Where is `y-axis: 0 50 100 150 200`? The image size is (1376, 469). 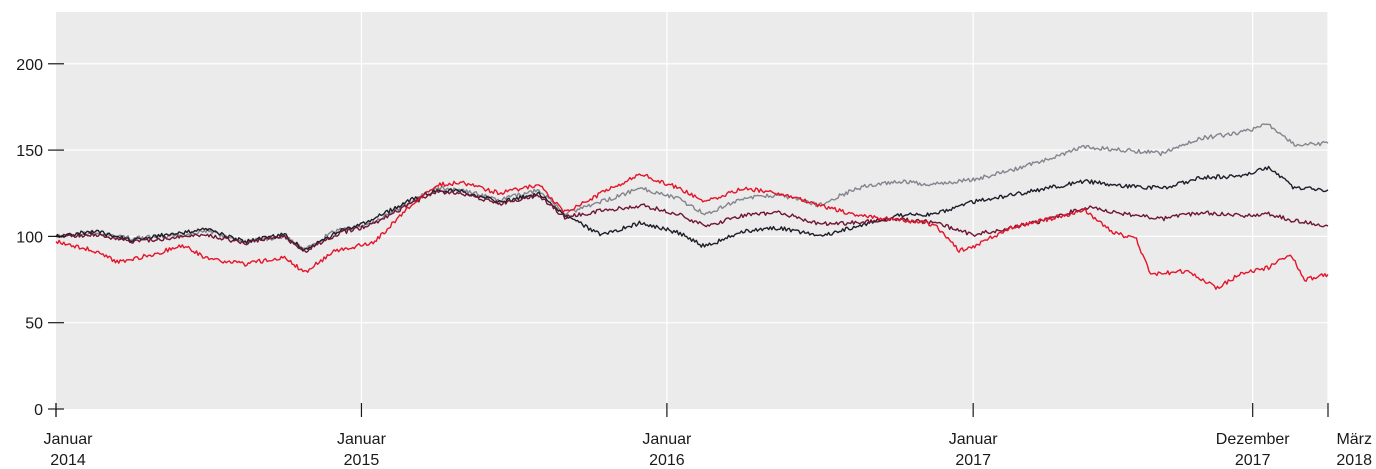
y-axis: 0 50 100 150 200 is located at coordinates (40, 238).